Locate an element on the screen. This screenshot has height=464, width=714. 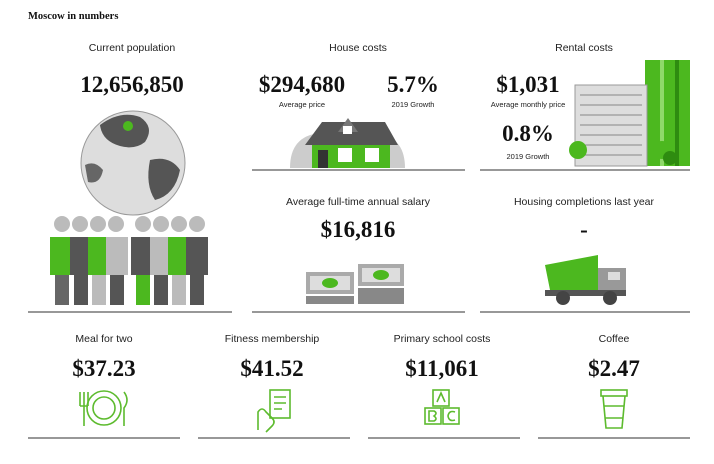
panel-label: Average full-time annual salary is located at coordinates (358, 202).